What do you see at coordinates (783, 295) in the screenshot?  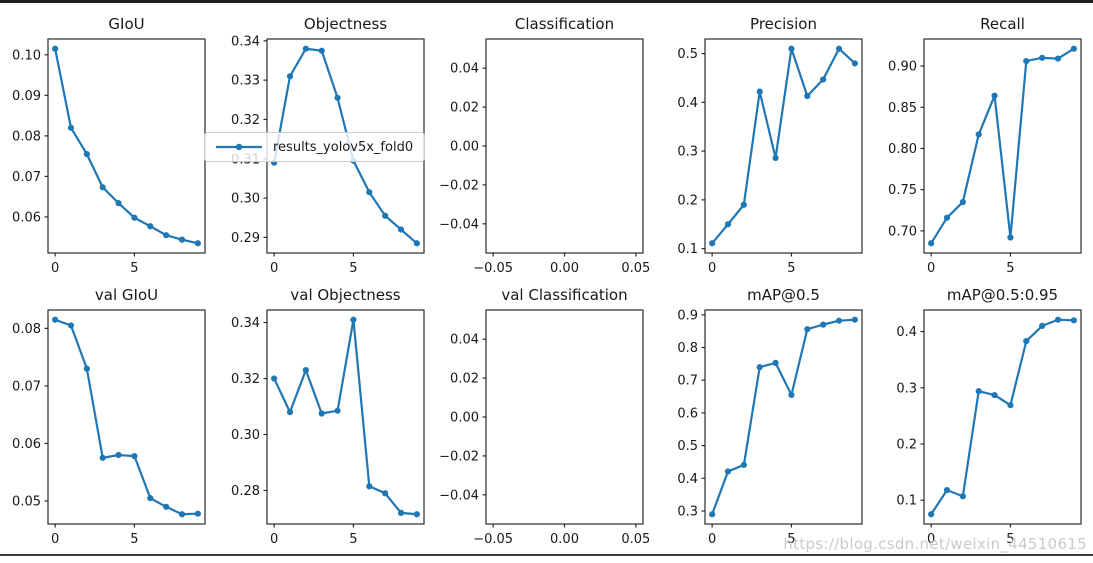 I see `subplot-title: mAP@0.5` at bounding box center [783, 295].